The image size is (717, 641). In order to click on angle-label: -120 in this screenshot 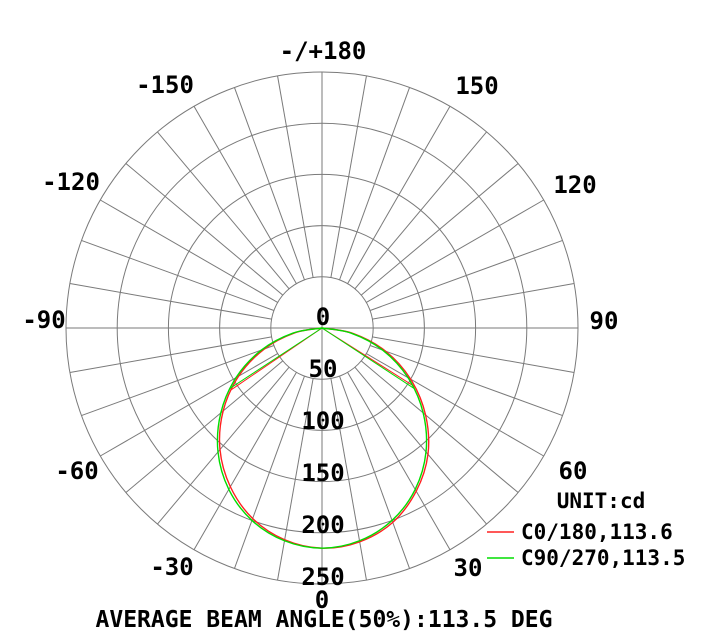, I will do `click(71, 182)`.